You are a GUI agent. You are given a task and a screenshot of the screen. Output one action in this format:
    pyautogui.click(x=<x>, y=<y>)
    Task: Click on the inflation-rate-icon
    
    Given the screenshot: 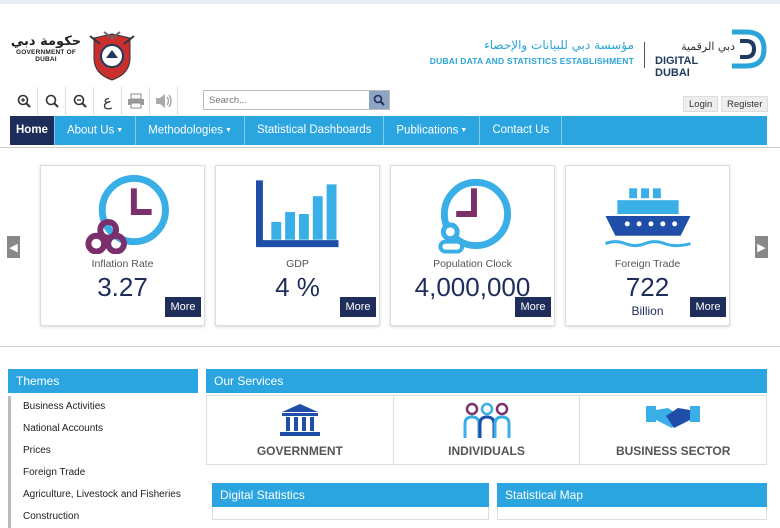 What is the action you would take?
    pyautogui.click(x=127, y=214)
    